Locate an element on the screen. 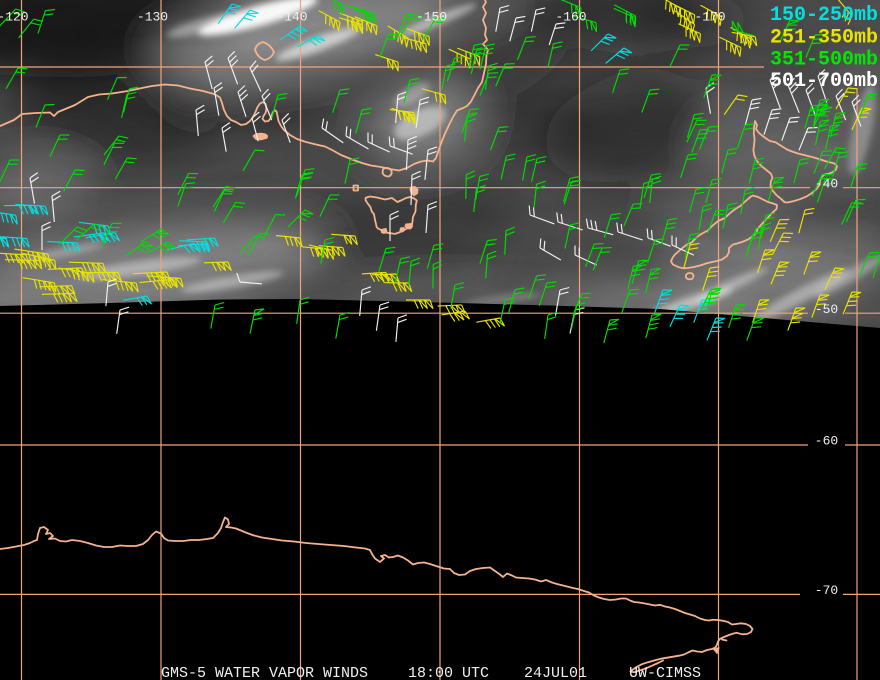 Image resolution: width=880 pixels, height=680 pixels. svg-text: 18:00 UTC is located at coordinates (448, 672).